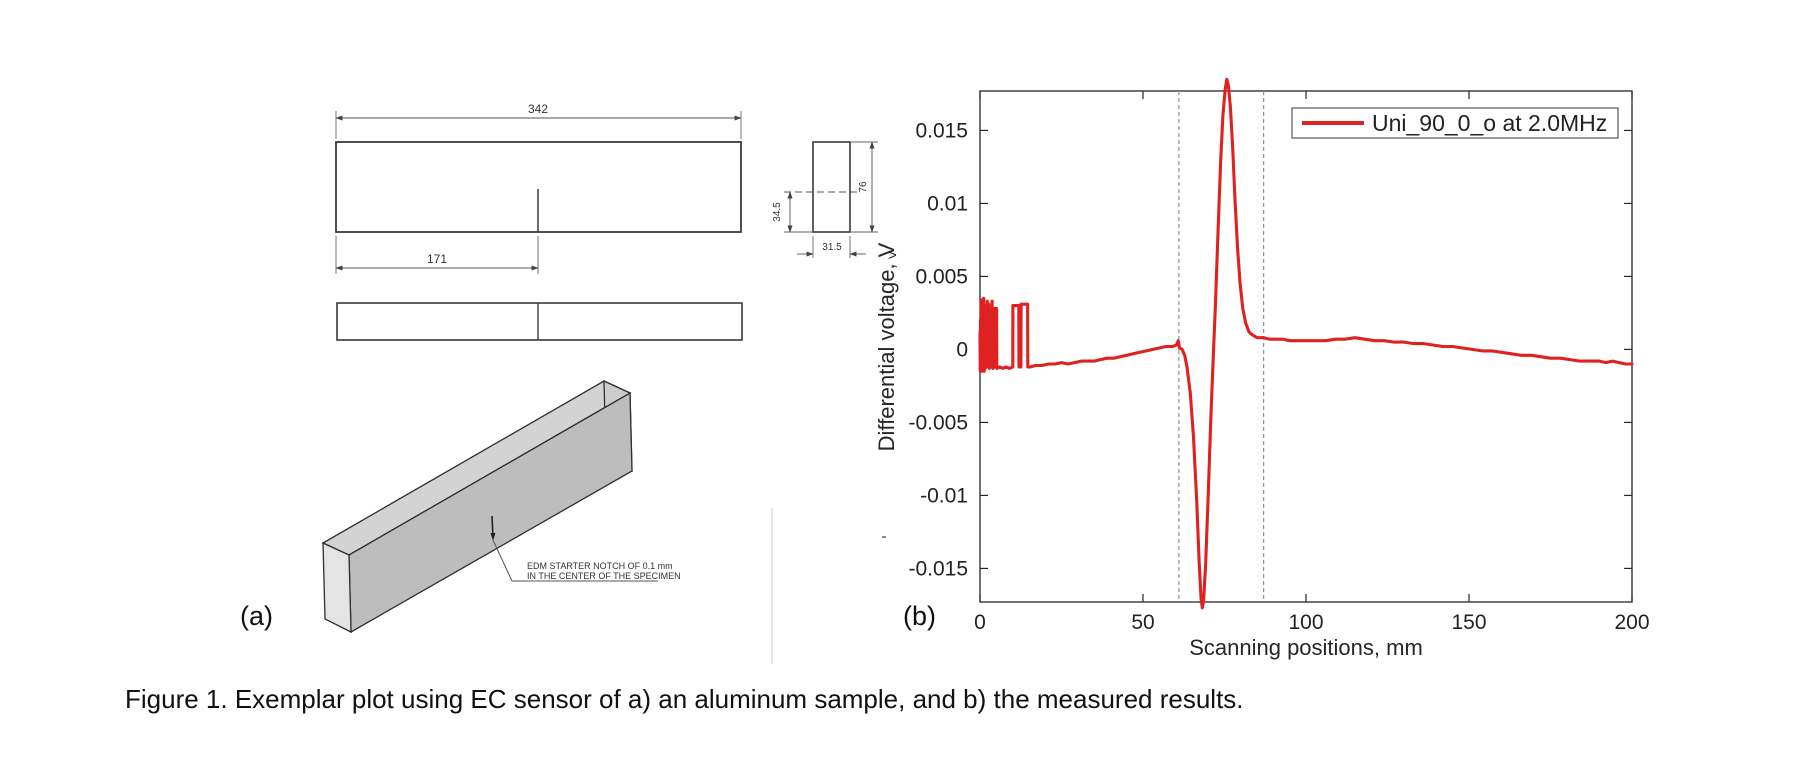  Describe the element at coordinates (604, 576) in the screenshot. I see `edm-note-line2: IN THE CENTER OF THE SPECIMEN` at that location.